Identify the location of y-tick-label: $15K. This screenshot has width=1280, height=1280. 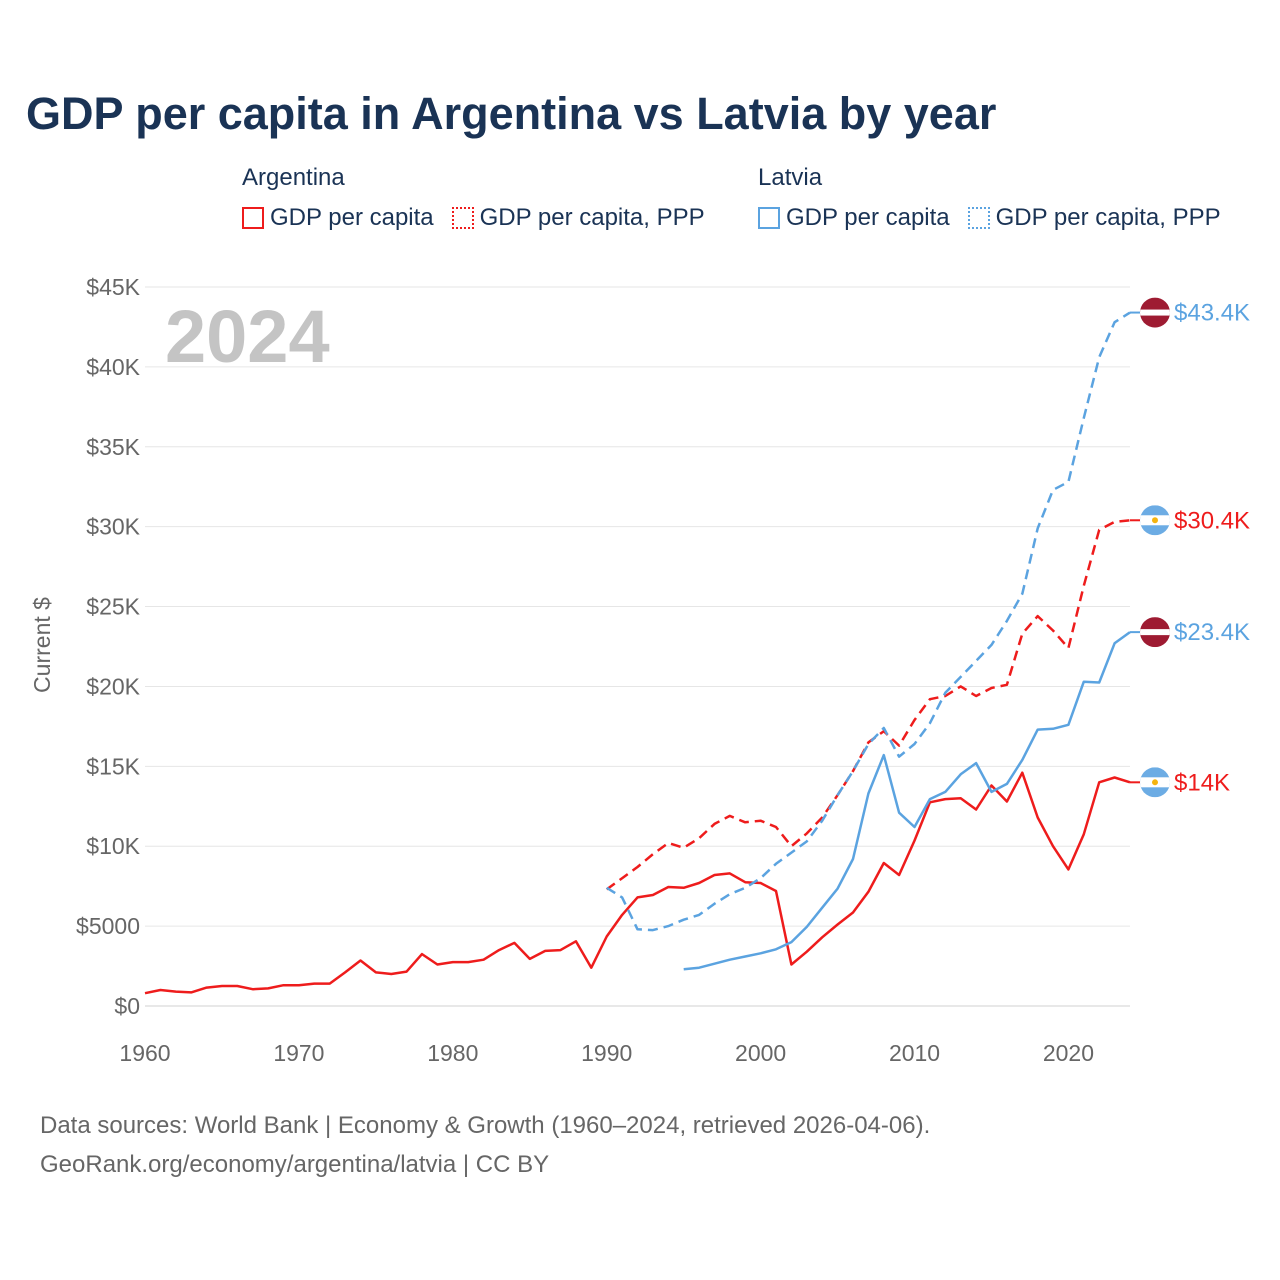
(113, 766).